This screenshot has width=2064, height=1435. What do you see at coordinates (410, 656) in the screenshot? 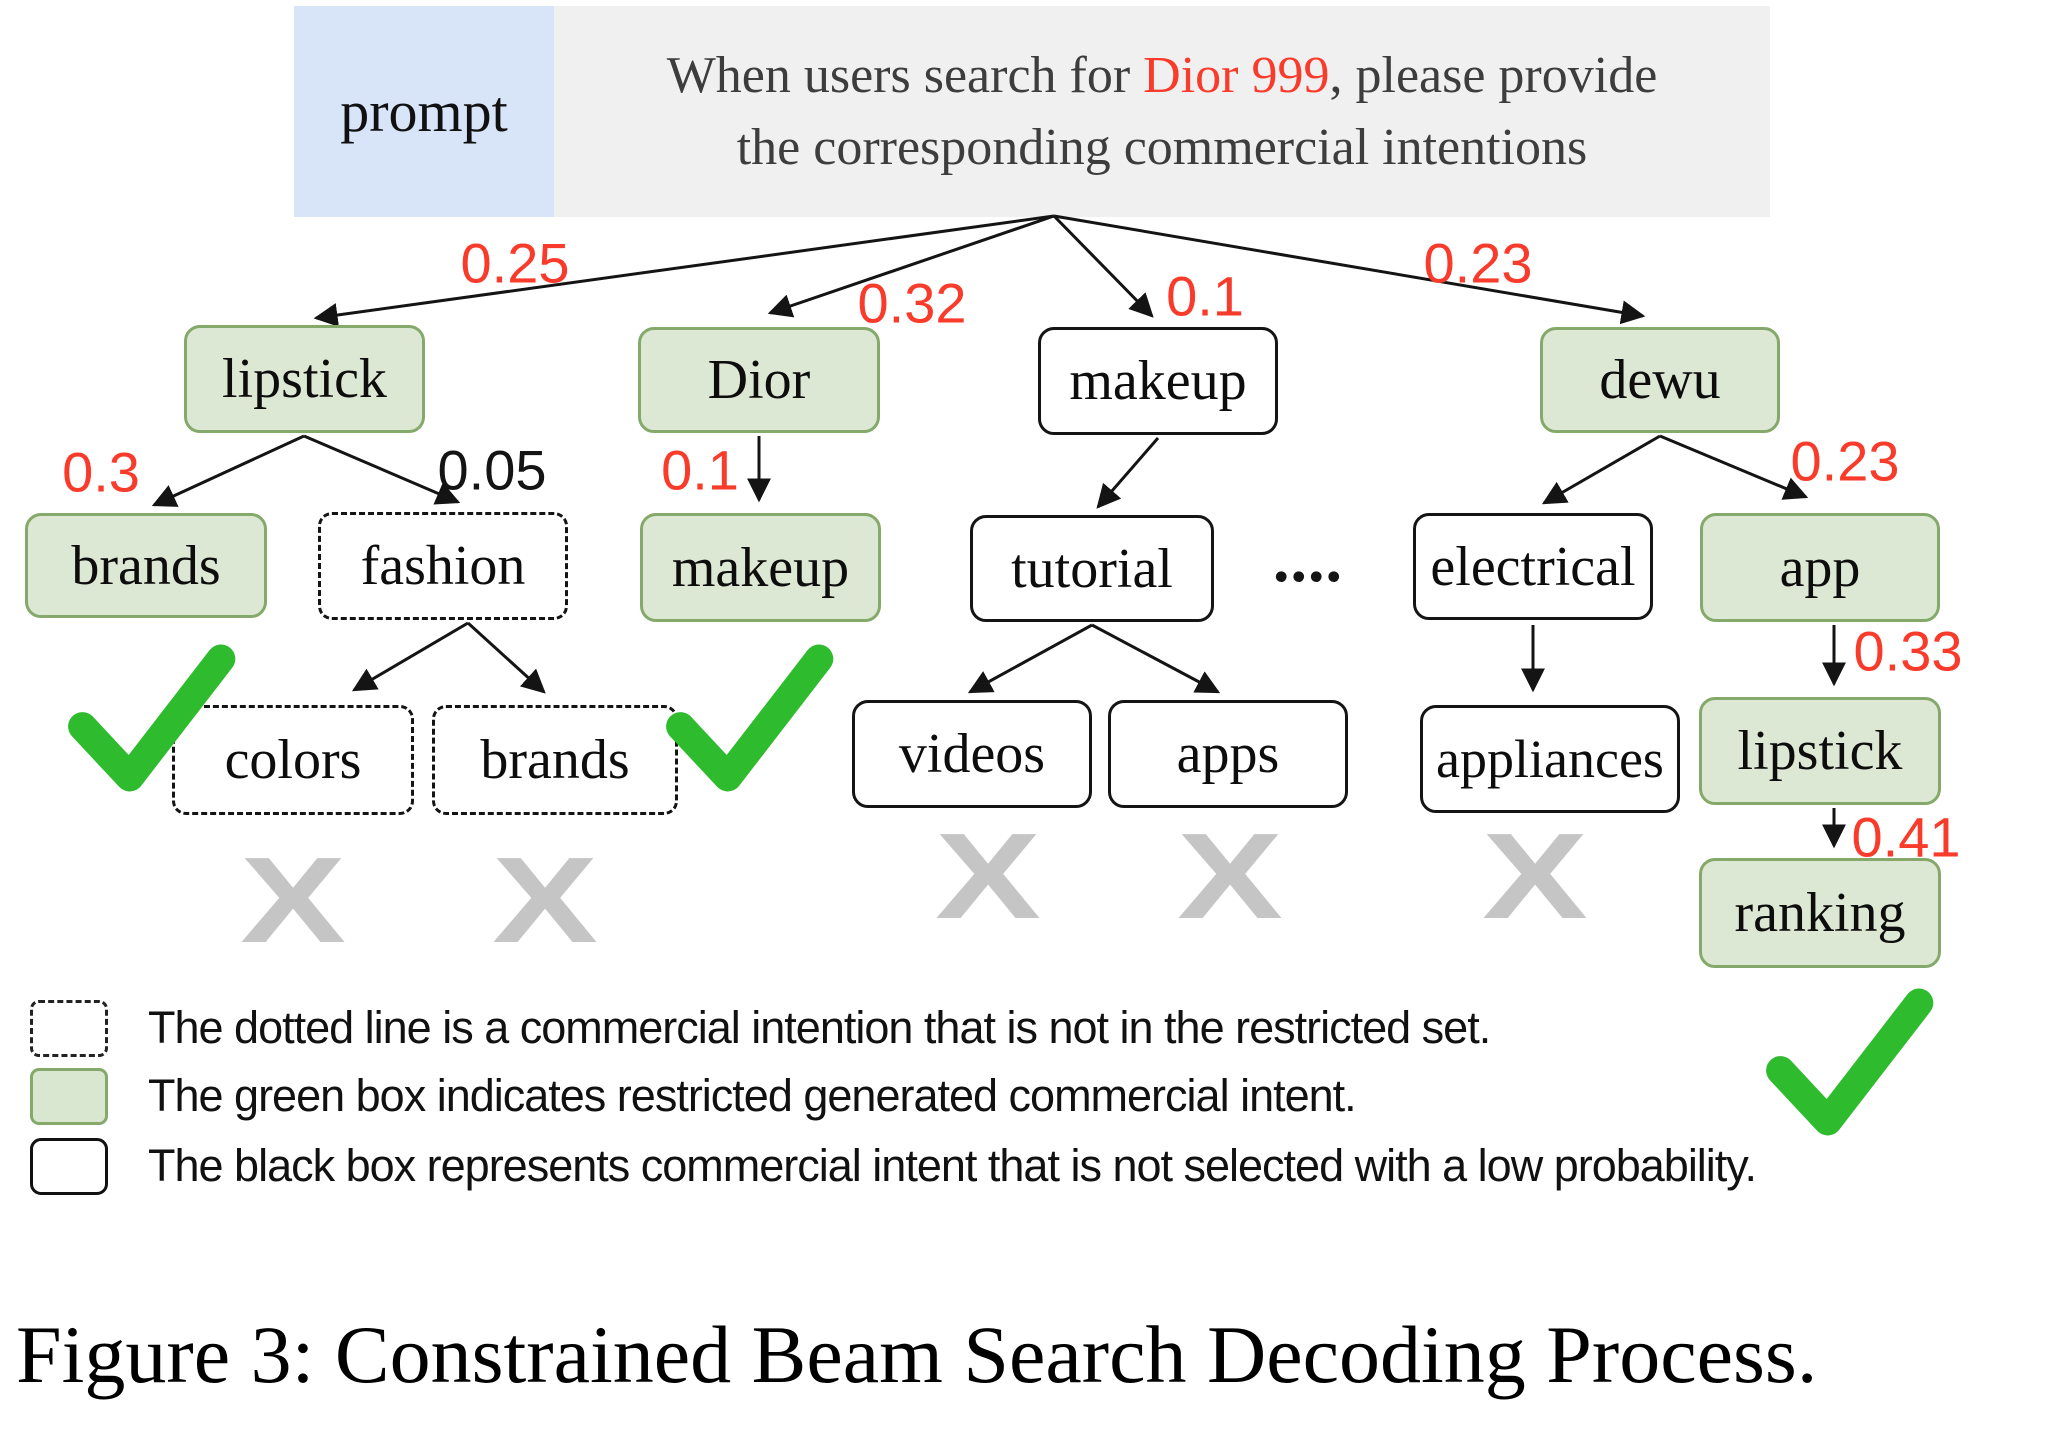
I see `edge-fashion-colors` at bounding box center [410, 656].